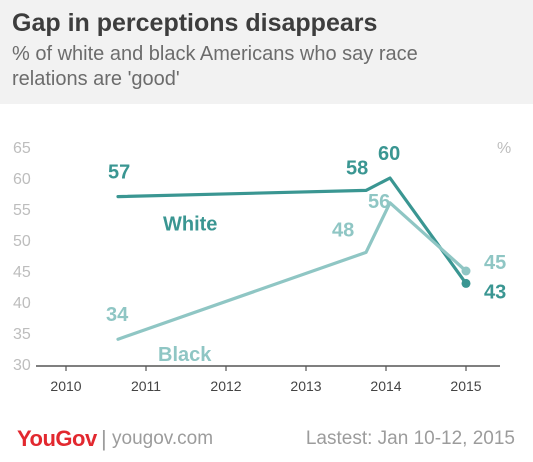 The height and width of the screenshot is (462, 533). I want to click on series-endpoint-black, so click(466, 271).